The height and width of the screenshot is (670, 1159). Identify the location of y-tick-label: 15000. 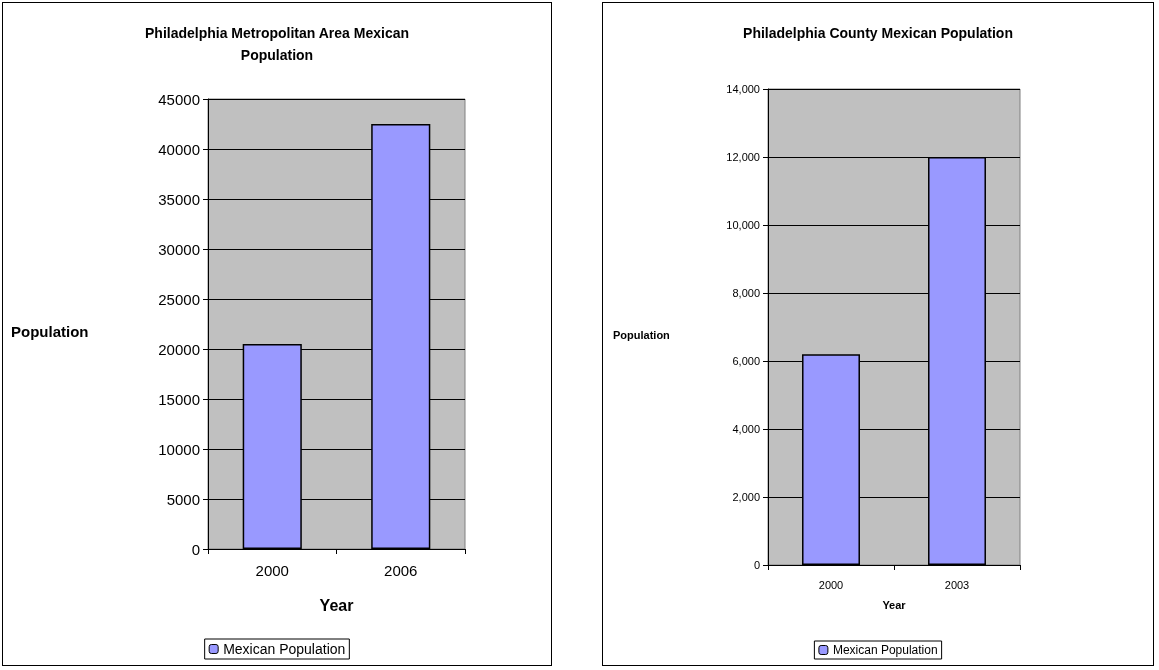
(179, 399).